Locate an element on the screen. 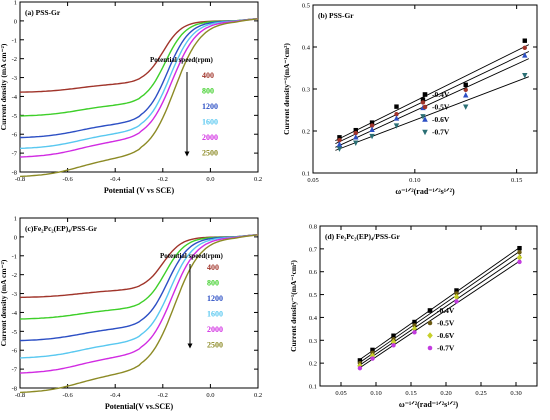 The image size is (550, 420). y-tick-label: -5 is located at coordinates (14, 116).